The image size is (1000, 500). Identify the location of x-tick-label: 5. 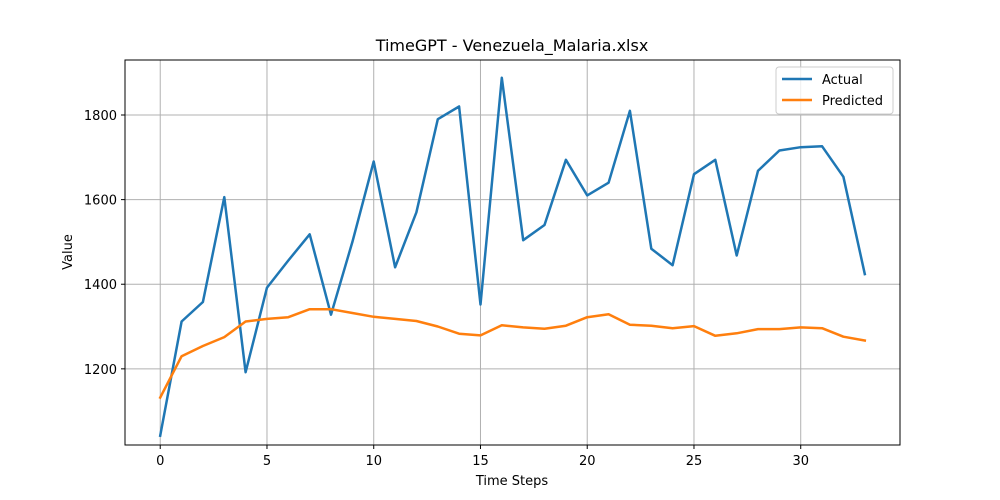
(267, 461).